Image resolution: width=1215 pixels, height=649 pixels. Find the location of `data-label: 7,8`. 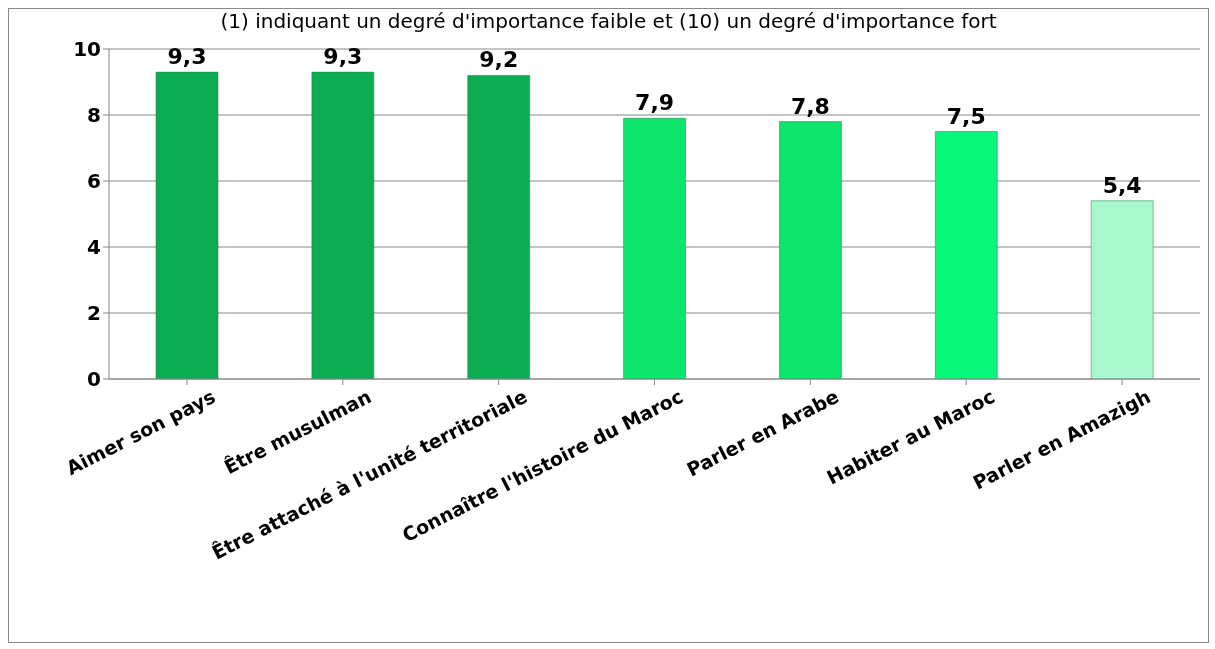

data-label: 7,8 is located at coordinates (810, 106).